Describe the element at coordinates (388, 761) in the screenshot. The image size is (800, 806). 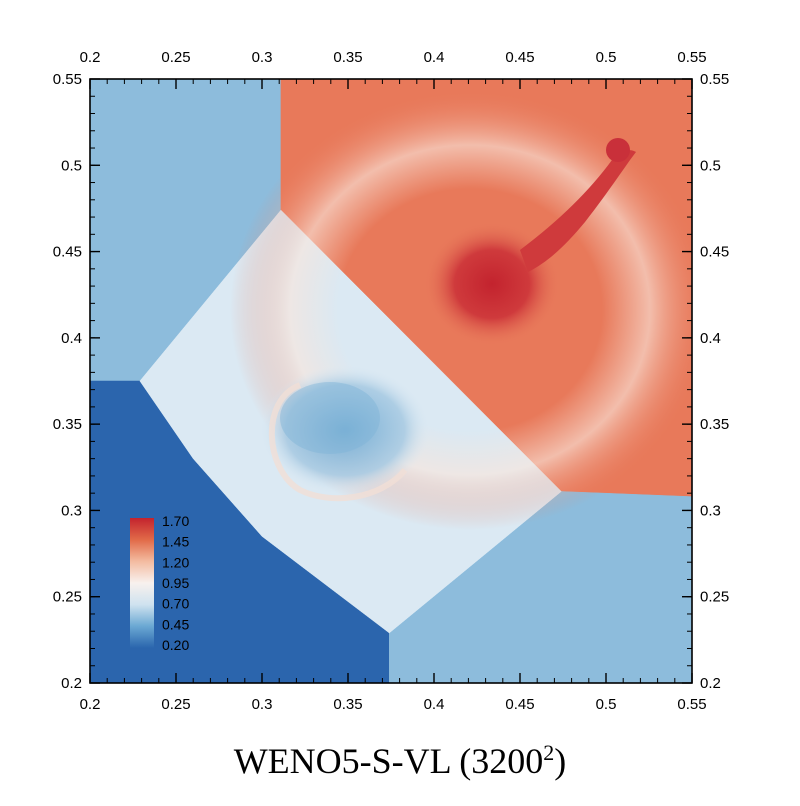
I see `caption-text: WENO5-S-VL (3200` at that location.